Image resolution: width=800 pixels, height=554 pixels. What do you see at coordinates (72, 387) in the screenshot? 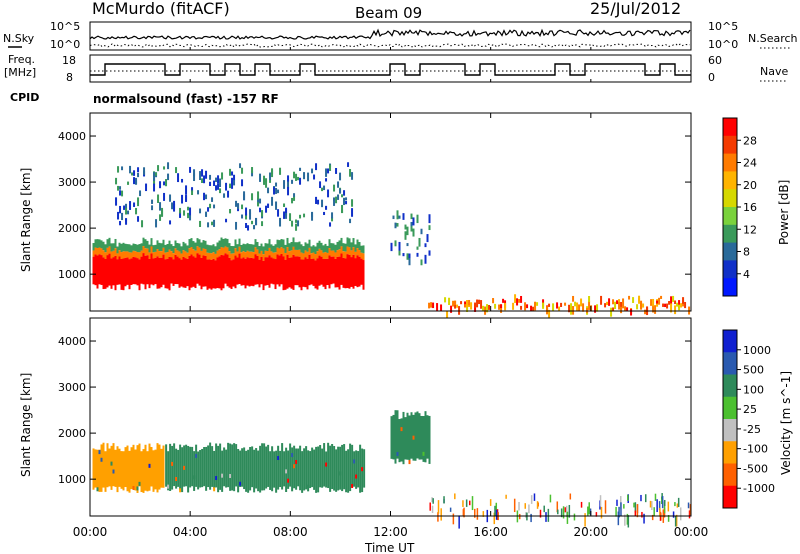
I see `range-tick-label: 3000` at bounding box center [72, 387].